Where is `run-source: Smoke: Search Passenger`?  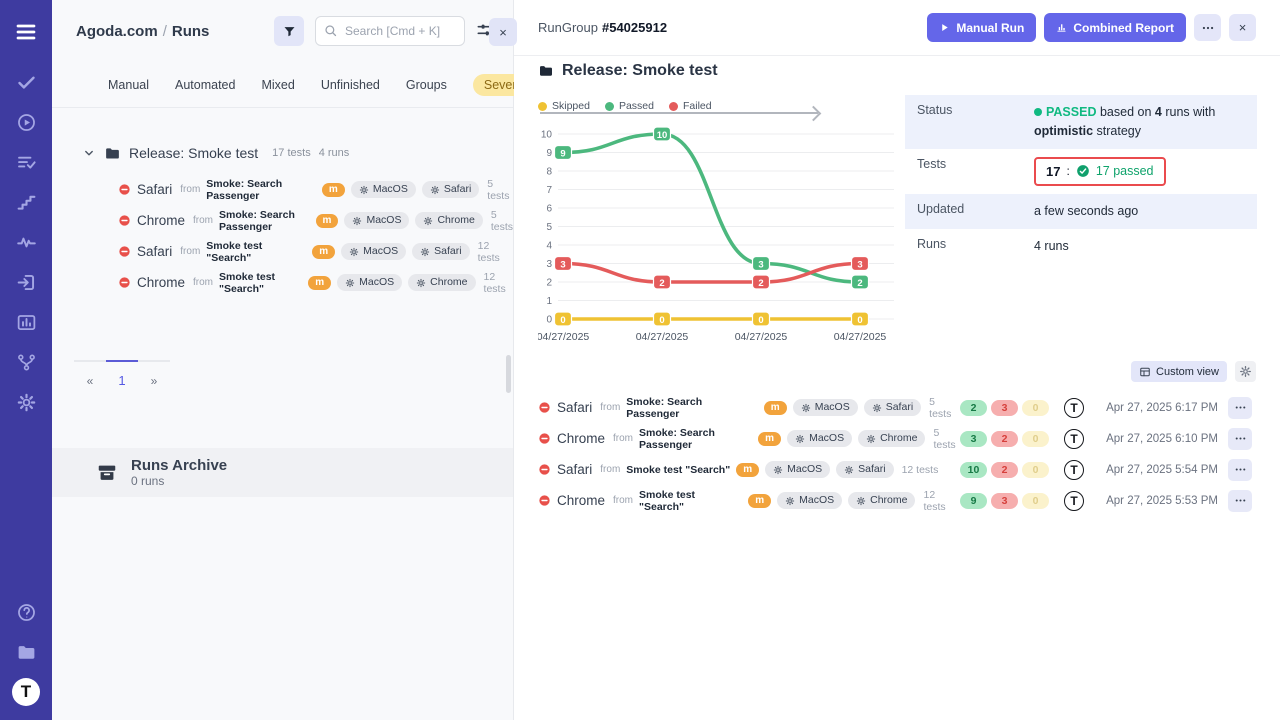 run-source: Smoke: Search Passenger is located at coordinates (244, 189).